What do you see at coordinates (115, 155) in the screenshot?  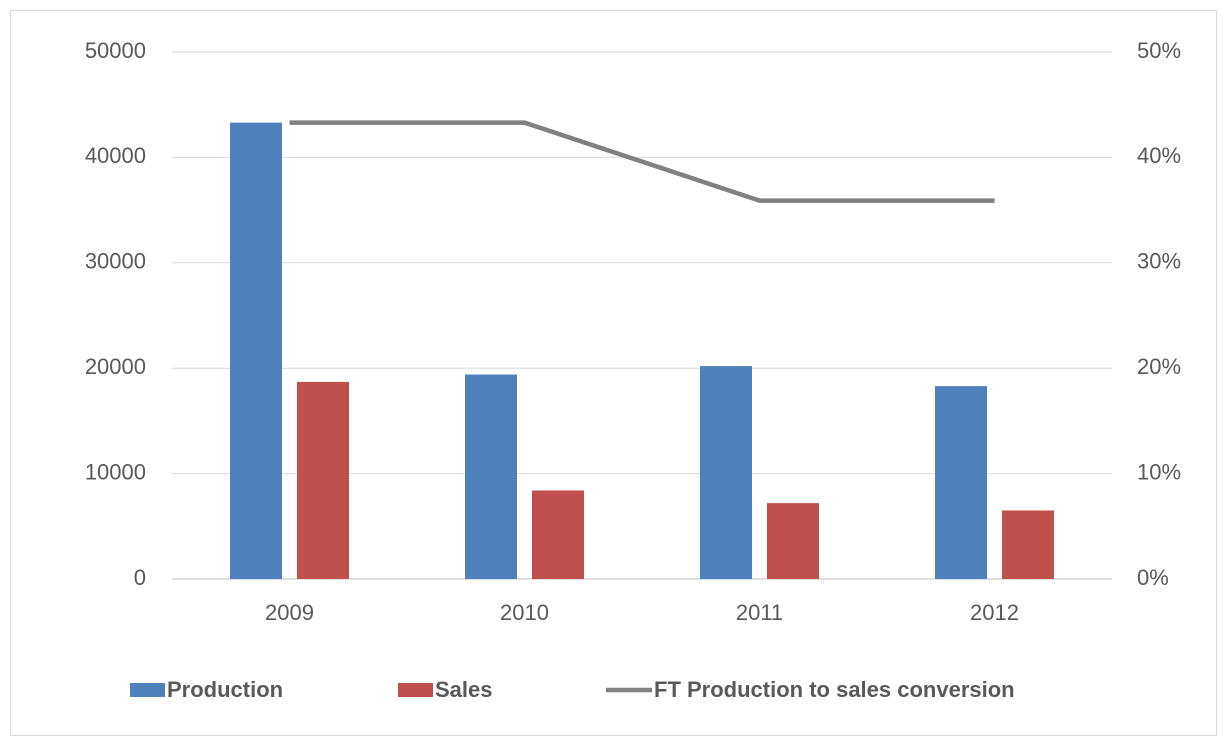 I see `y-tick-label: 40000` at bounding box center [115, 155].